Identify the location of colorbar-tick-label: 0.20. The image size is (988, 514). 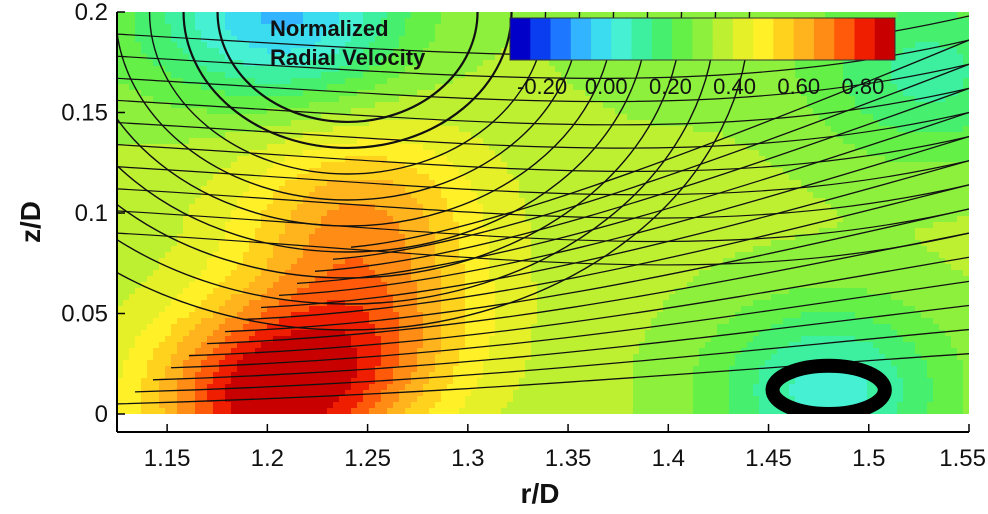
(670, 86).